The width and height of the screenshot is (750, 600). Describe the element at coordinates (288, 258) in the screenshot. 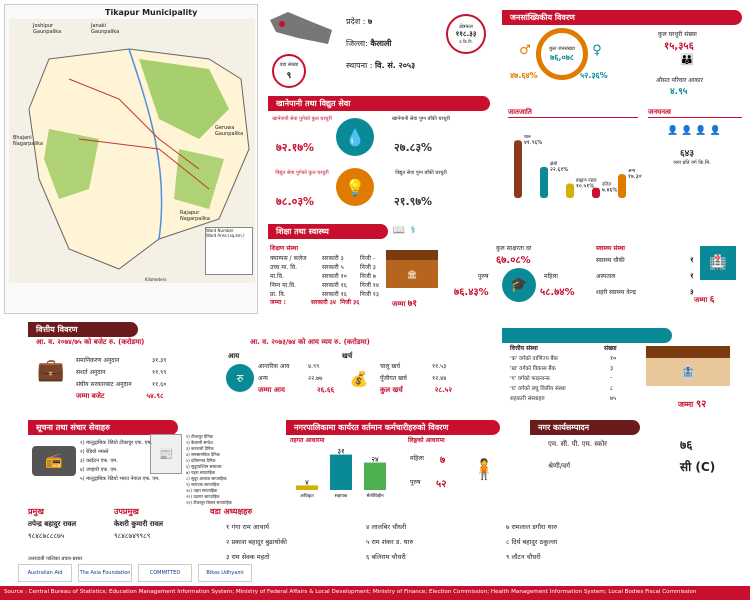

I see `institution-type: क्याम्पस / कलेज` at that location.